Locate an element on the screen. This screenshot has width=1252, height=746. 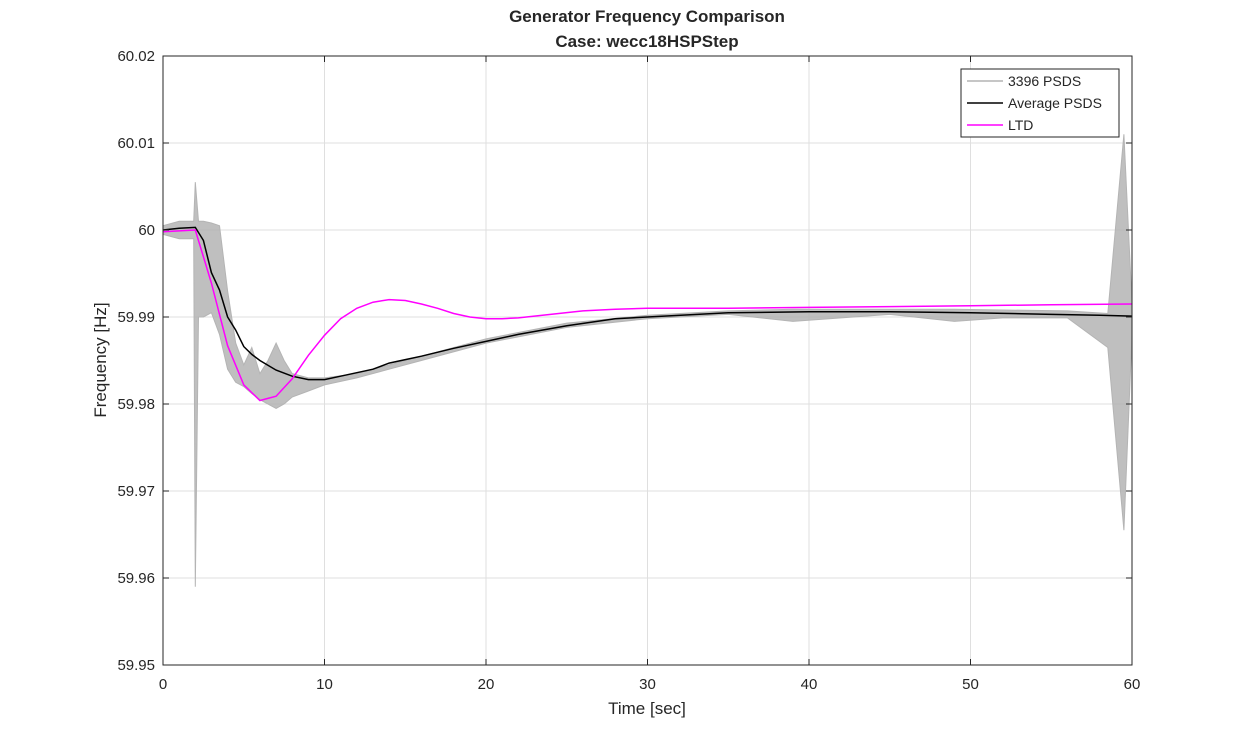
x-axis-label: Time [sec] is located at coordinates (647, 708).